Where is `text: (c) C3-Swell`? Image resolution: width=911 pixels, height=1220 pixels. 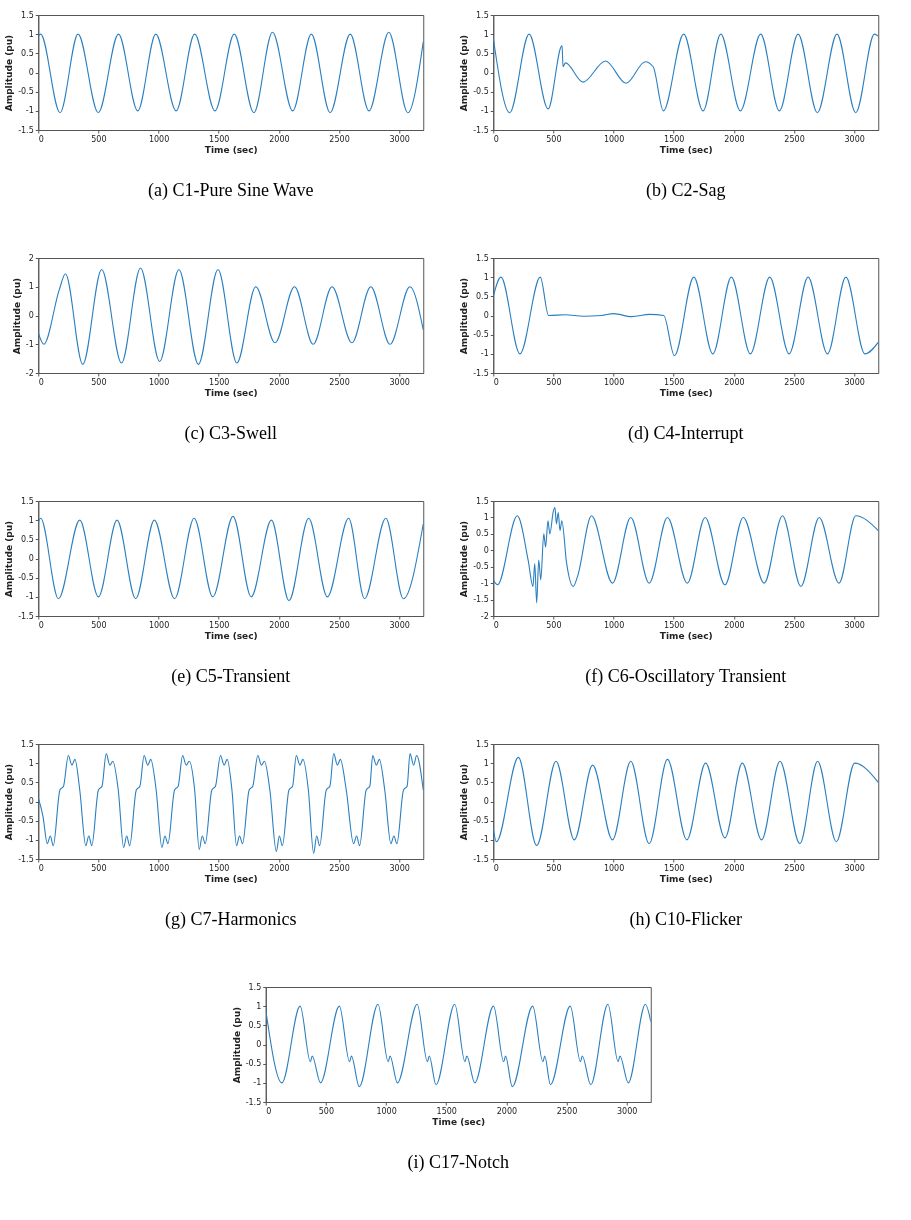
text: (c) C3-Swell is located at coordinates (230, 433).